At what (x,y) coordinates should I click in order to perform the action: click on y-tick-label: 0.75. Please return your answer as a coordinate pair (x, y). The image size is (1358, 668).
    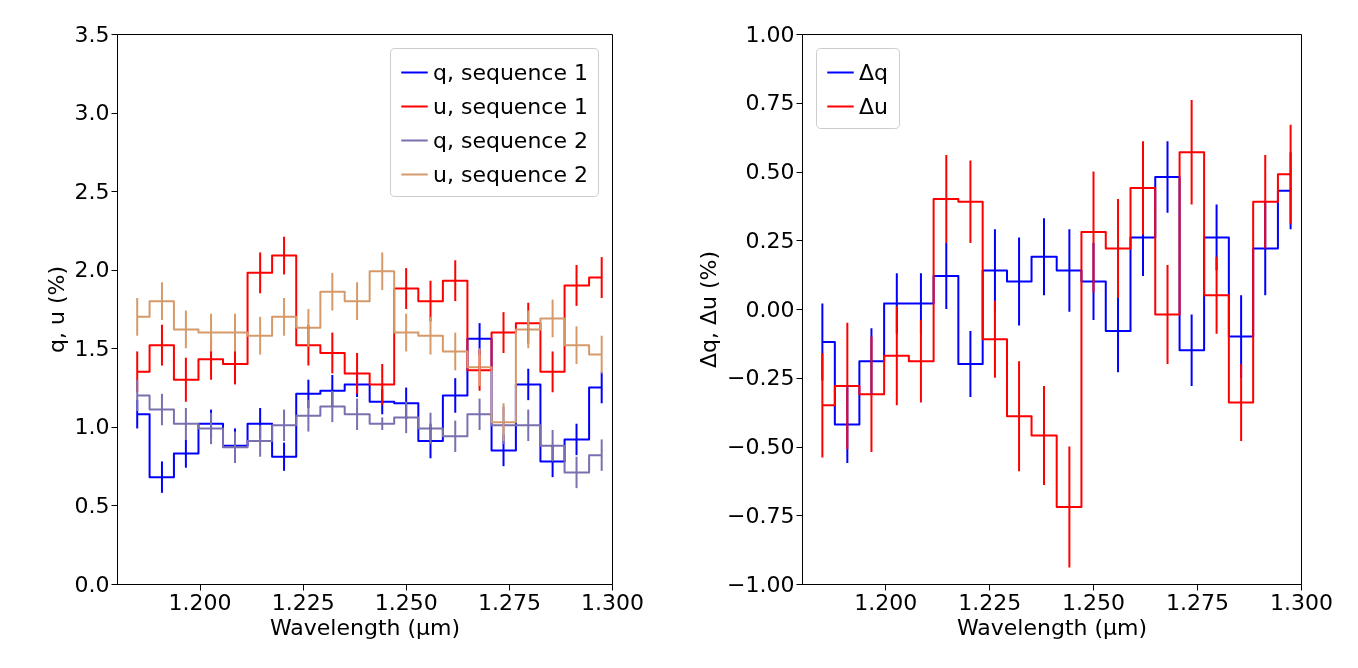
    Looking at the image, I should click on (770, 103).